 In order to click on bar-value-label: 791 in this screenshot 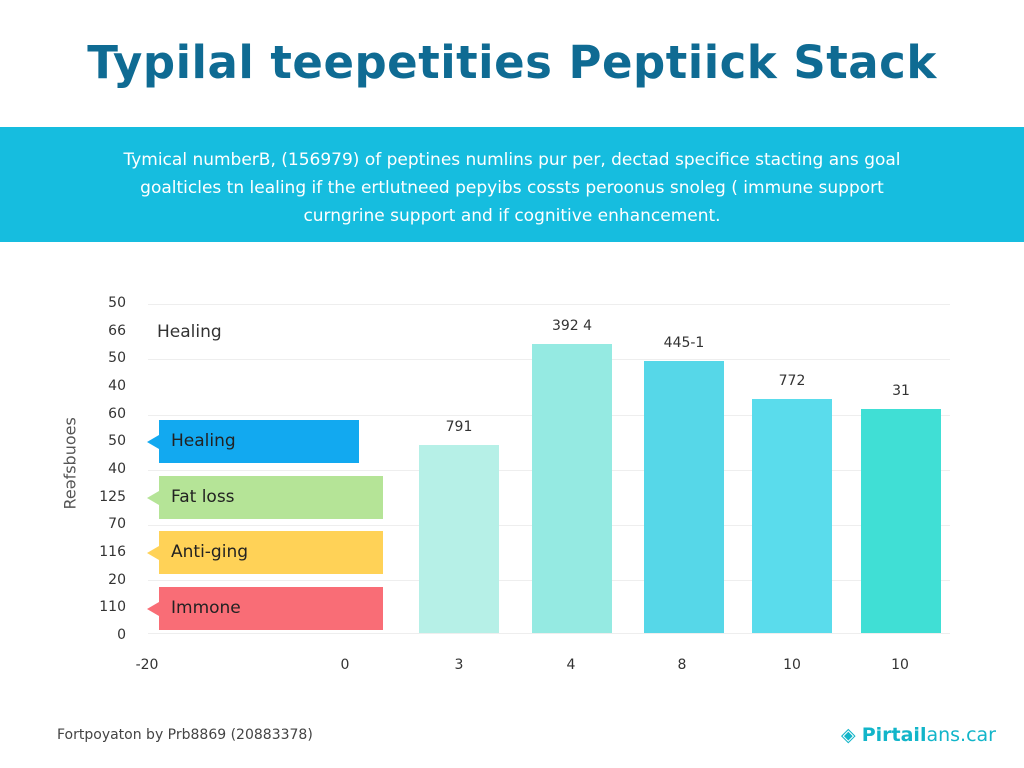, I will do `click(459, 426)`.